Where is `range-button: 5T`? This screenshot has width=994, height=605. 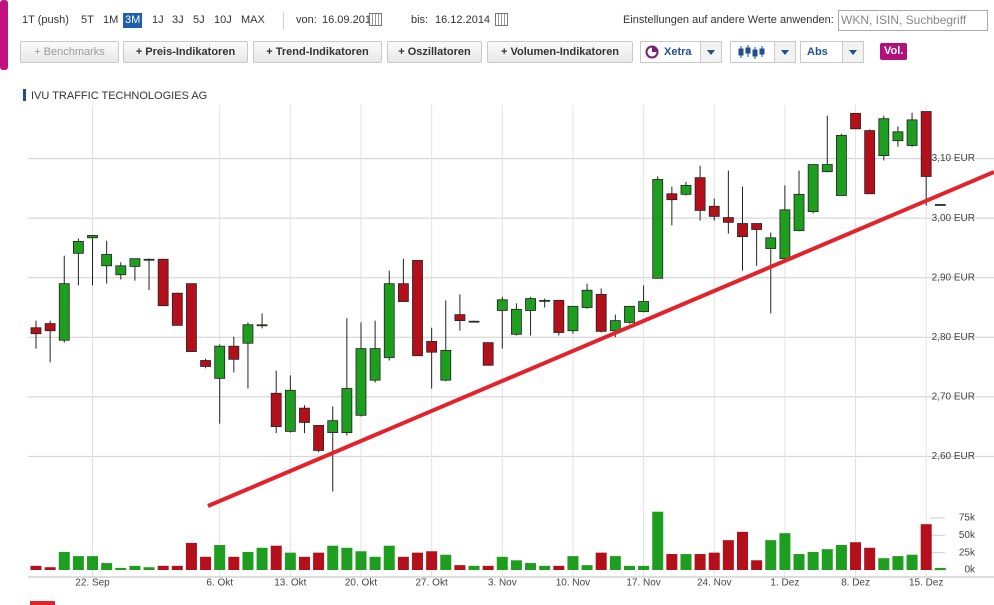 range-button: 5T is located at coordinates (87, 20).